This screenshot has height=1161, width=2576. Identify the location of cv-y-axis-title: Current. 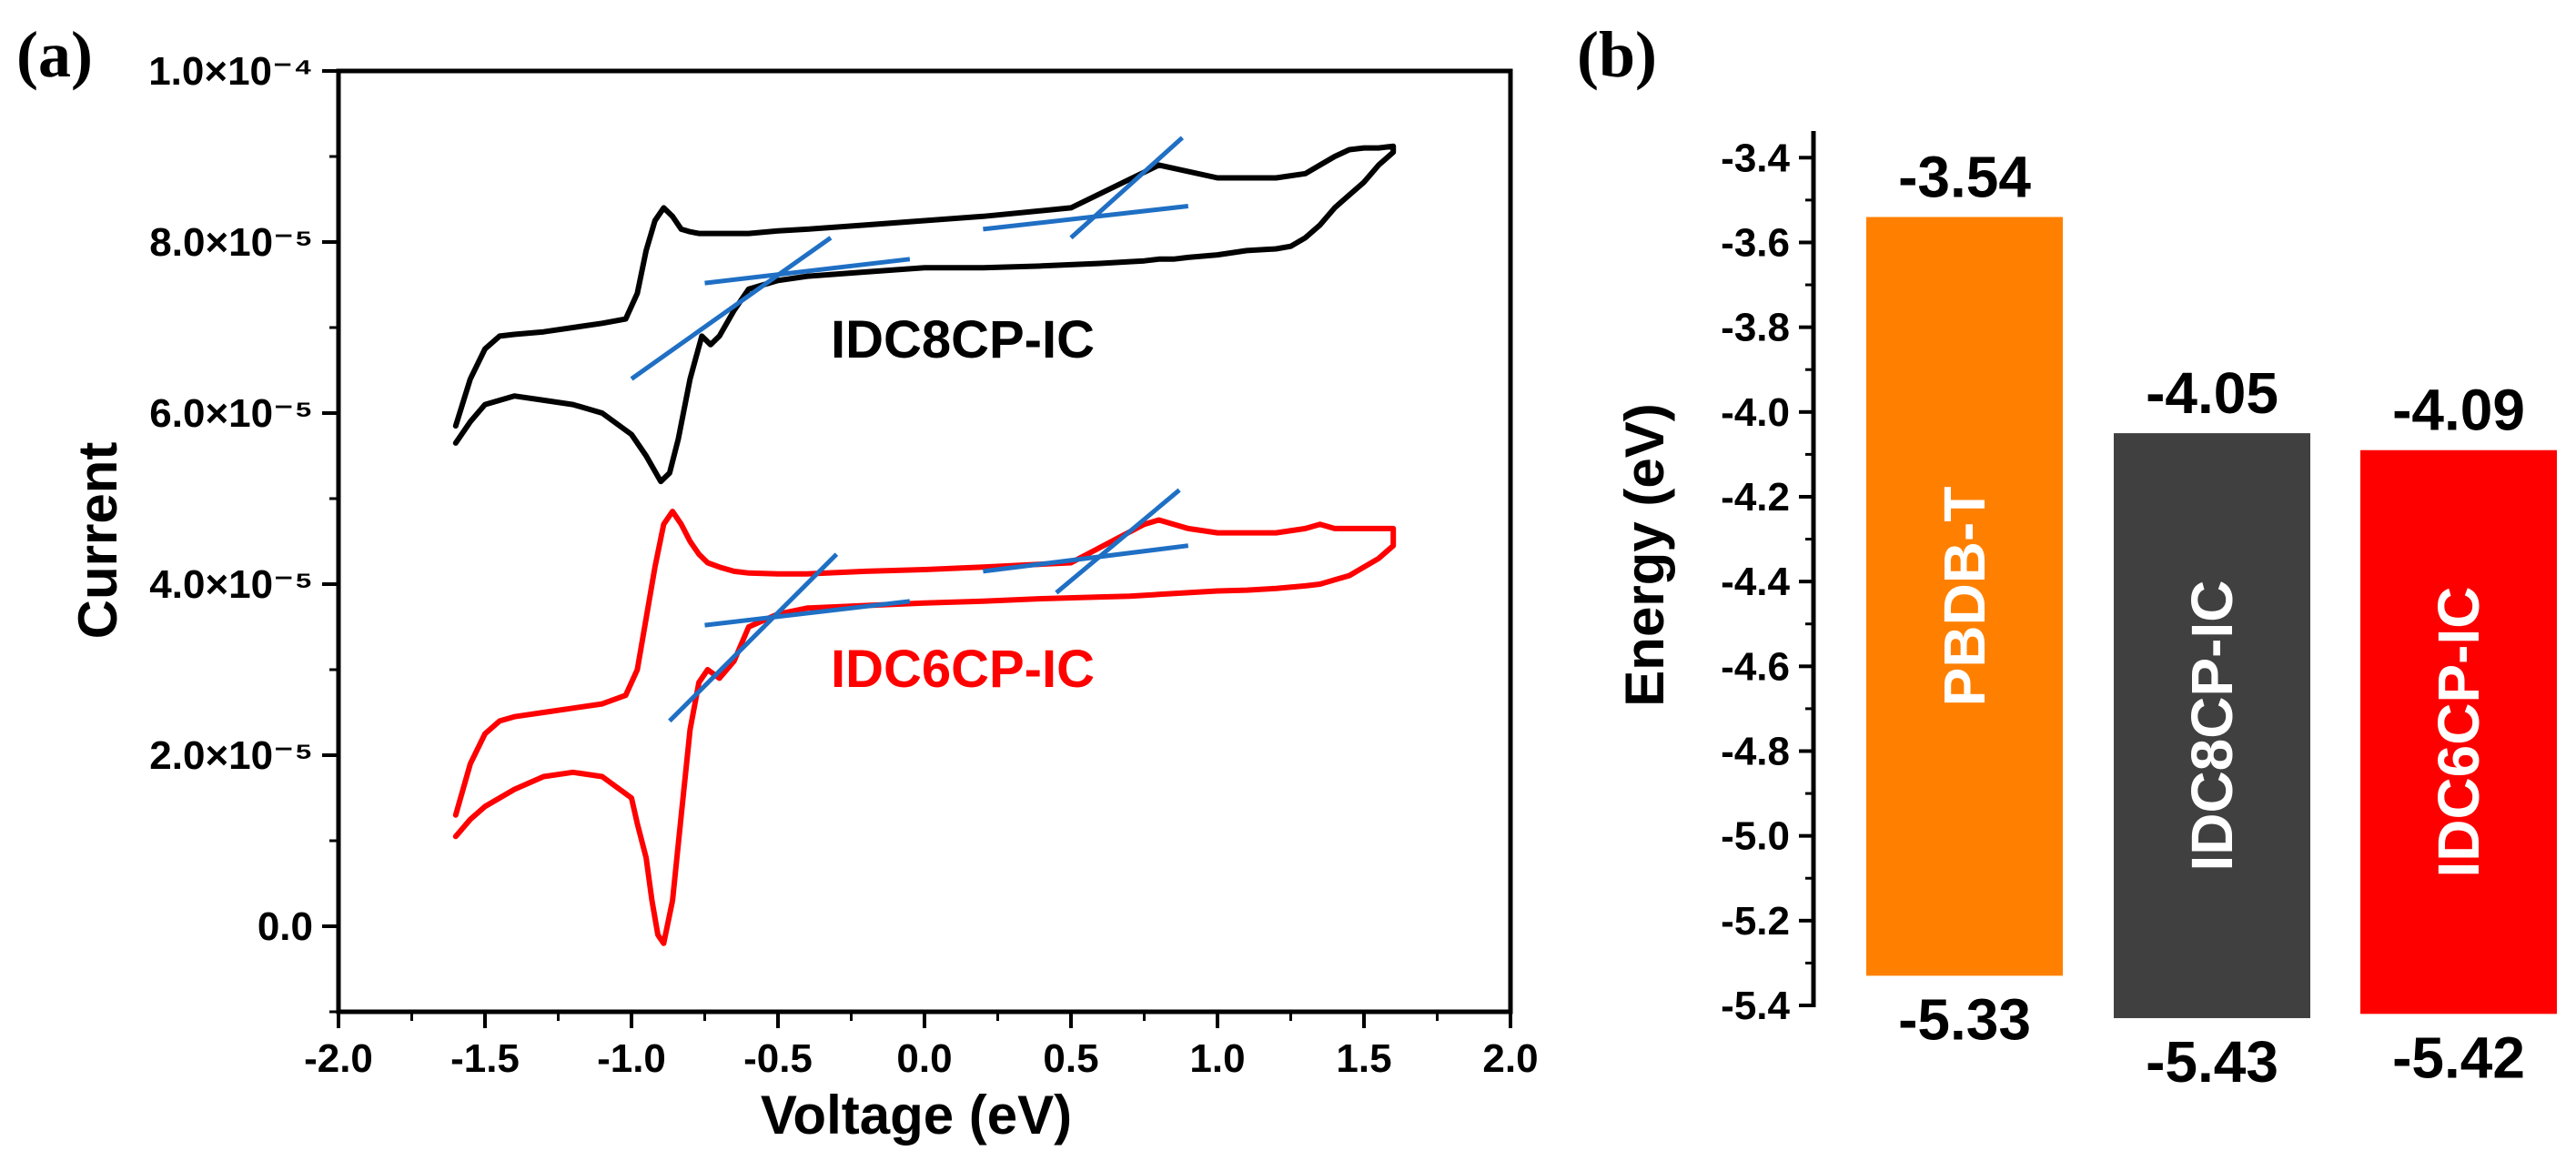
(97, 541).